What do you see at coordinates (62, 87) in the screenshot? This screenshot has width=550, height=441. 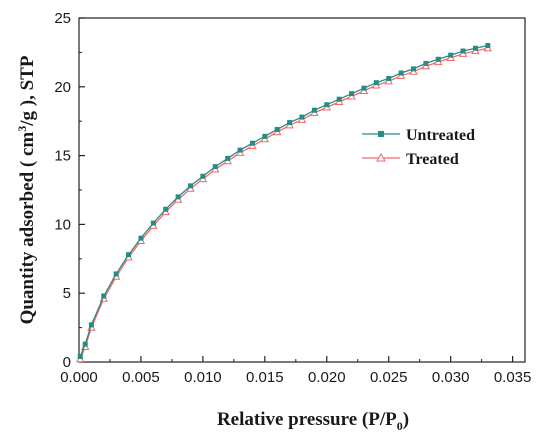 I see `y-tick-label: 20` at bounding box center [62, 87].